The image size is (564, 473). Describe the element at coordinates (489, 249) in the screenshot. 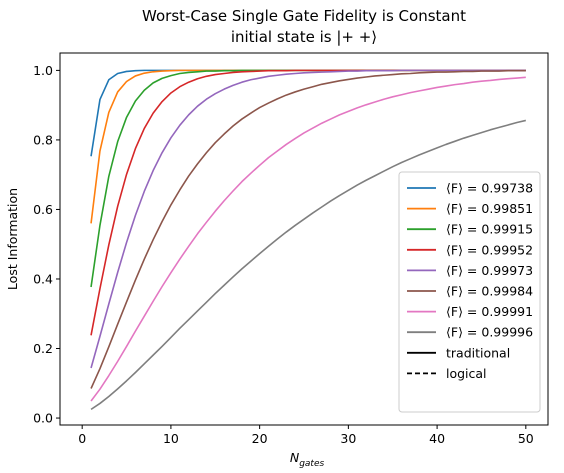

I see `legend-label: ⟨F⟩ = 0.99952` at that location.